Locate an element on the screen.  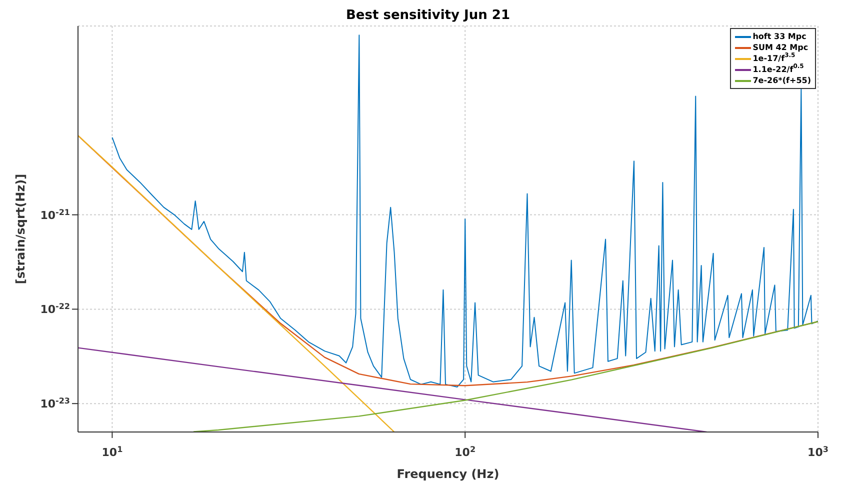
y-tick-label: 10$^{-22}$ is located at coordinates (55, 309).